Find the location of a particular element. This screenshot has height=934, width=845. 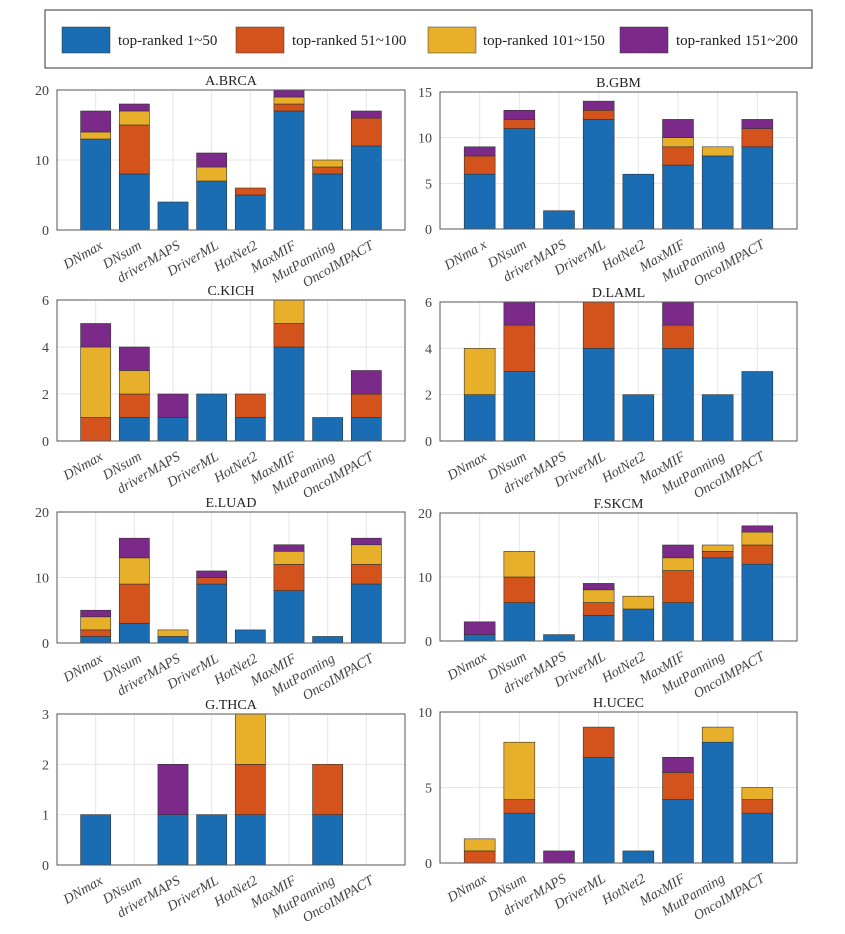

y-tick-label: 20 is located at coordinates (425, 514).